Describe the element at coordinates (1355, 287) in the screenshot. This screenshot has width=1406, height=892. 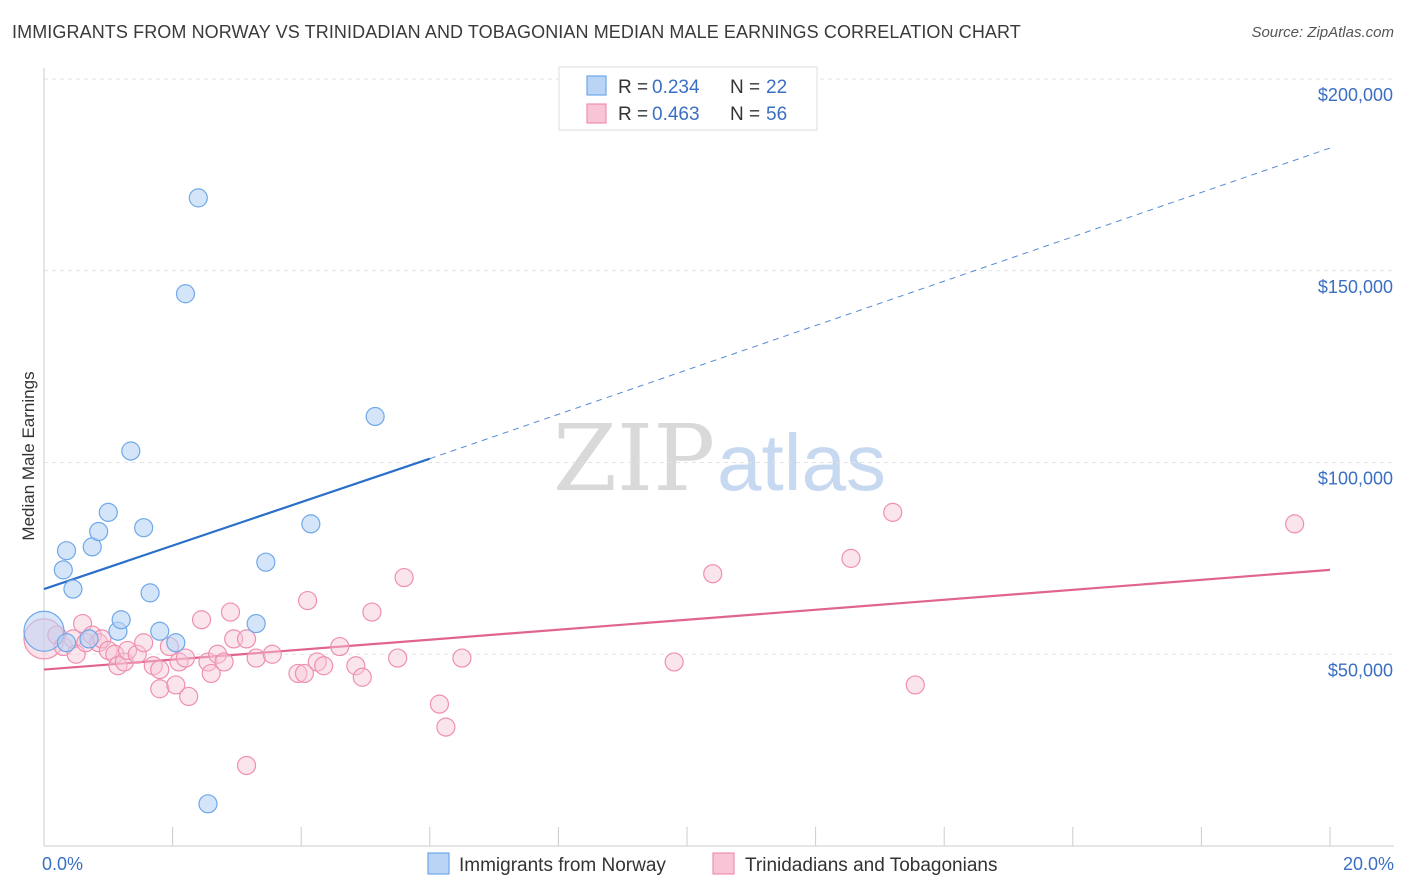
I see `y-tick-label-2: $150,000` at that location.